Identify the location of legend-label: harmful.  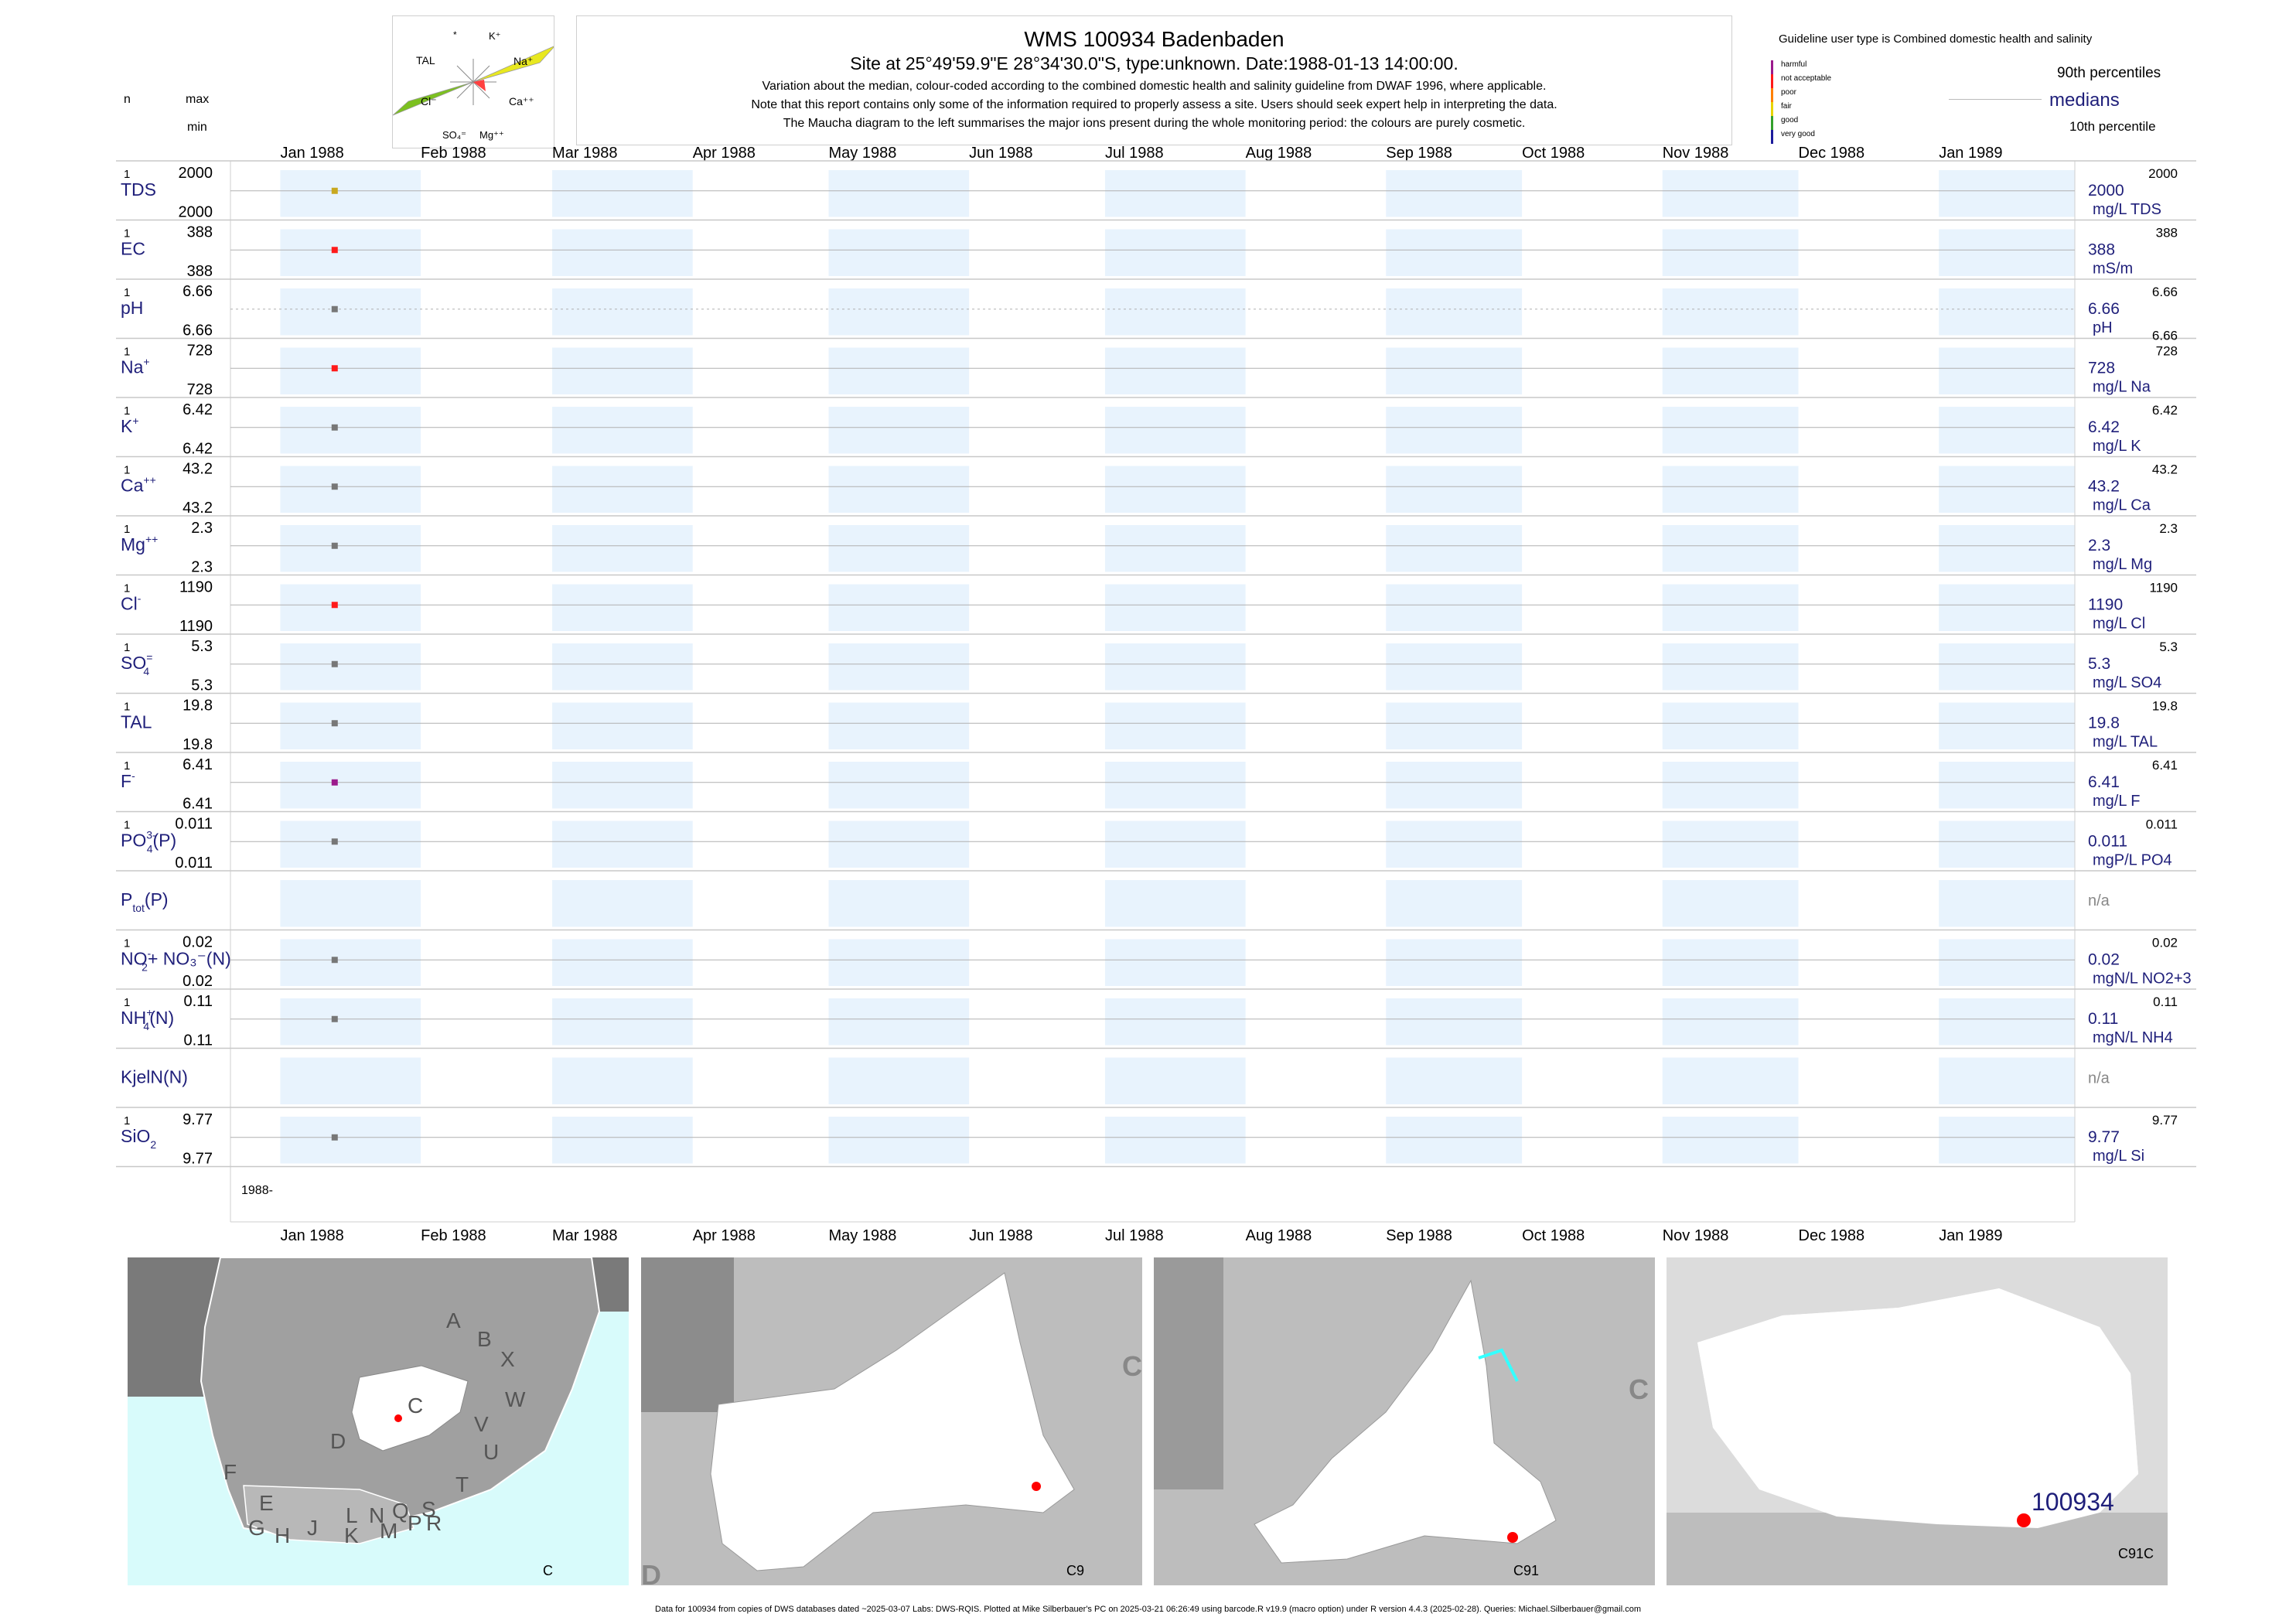
(1794, 64).